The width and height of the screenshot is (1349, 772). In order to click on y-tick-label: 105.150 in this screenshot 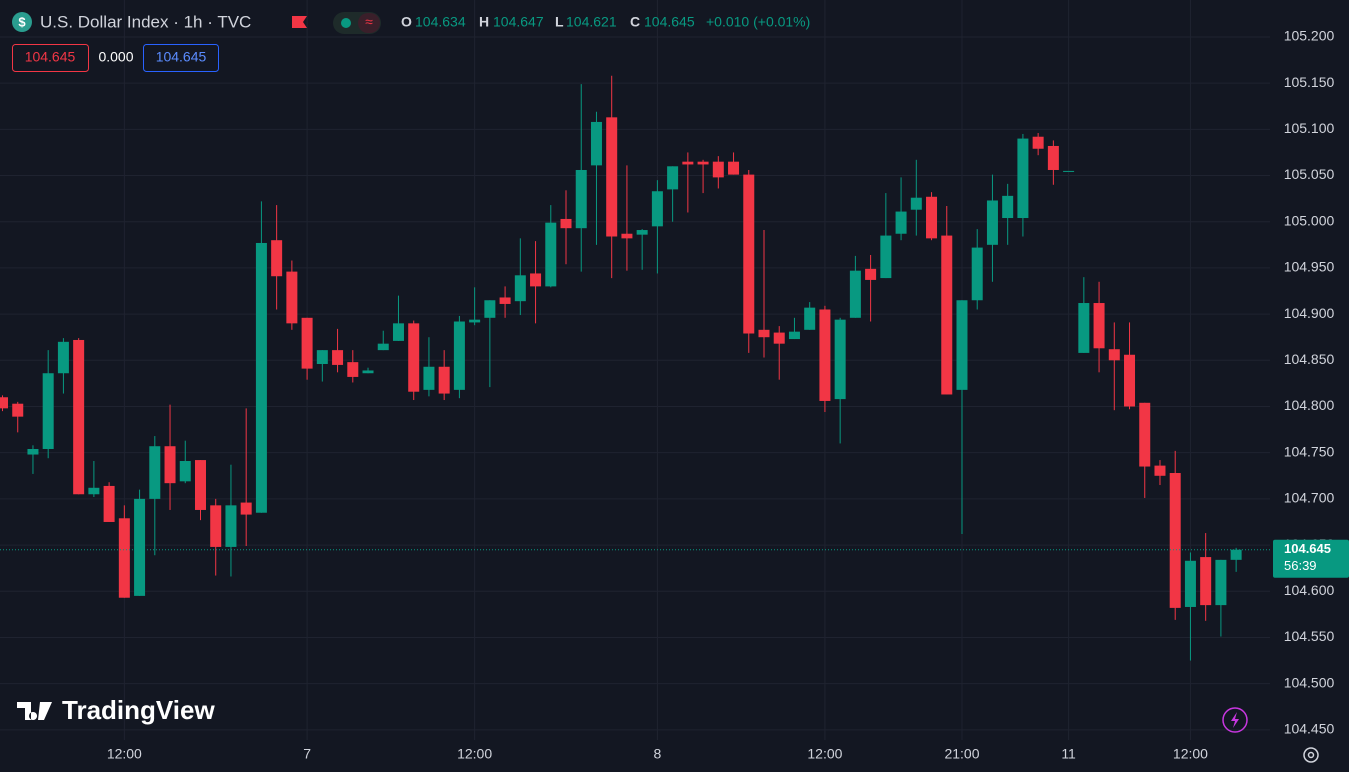, I will do `click(1309, 82)`.